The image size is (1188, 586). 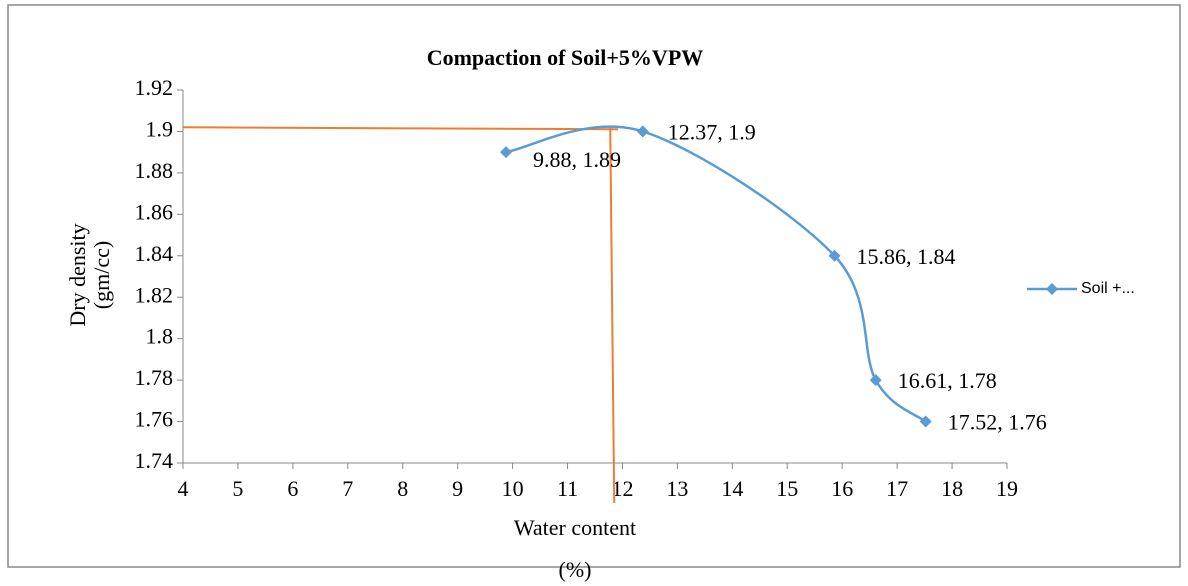 I want to click on x-tick-label: 8, so click(x=402, y=488).